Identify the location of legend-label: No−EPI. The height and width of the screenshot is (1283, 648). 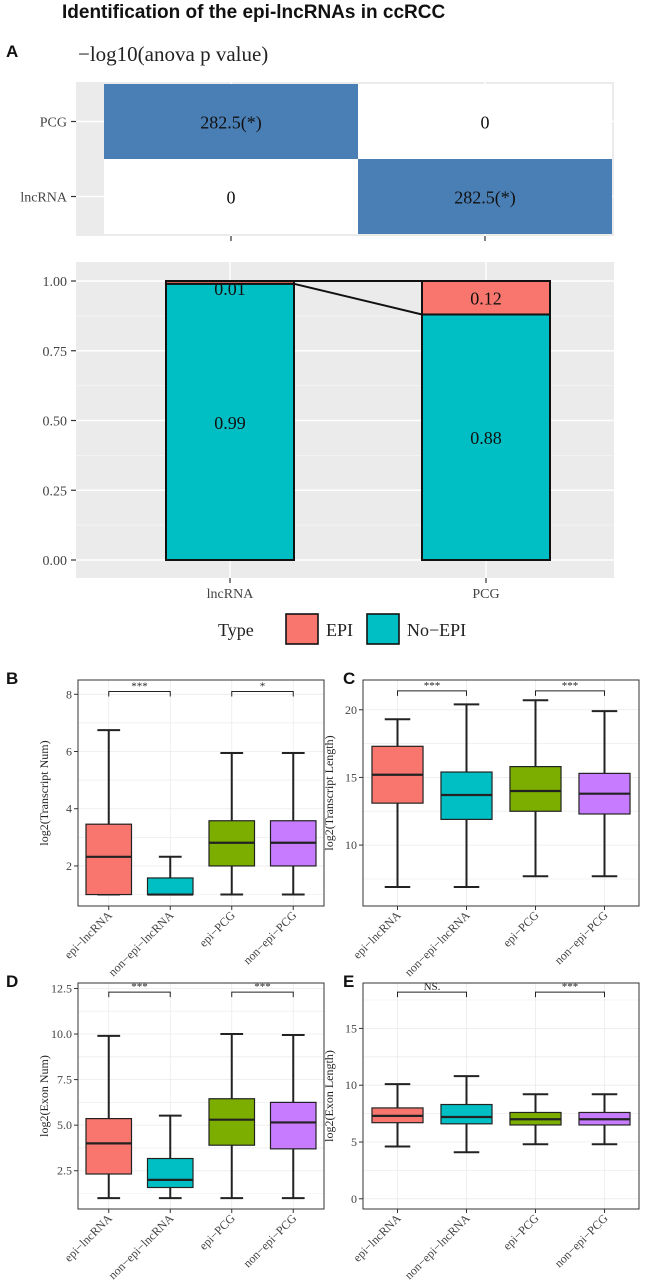
(436, 630).